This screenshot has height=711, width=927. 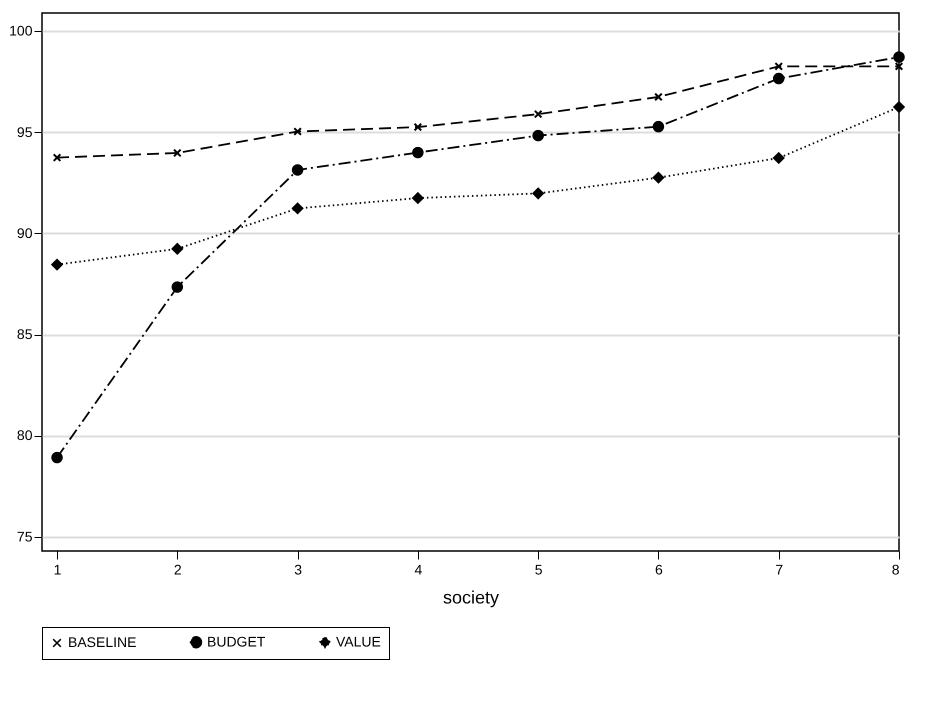 What do you see at coordinates (538, 570) in the screenshot?
I see `x-tick-label: 5` at bounding box center [538, 570].